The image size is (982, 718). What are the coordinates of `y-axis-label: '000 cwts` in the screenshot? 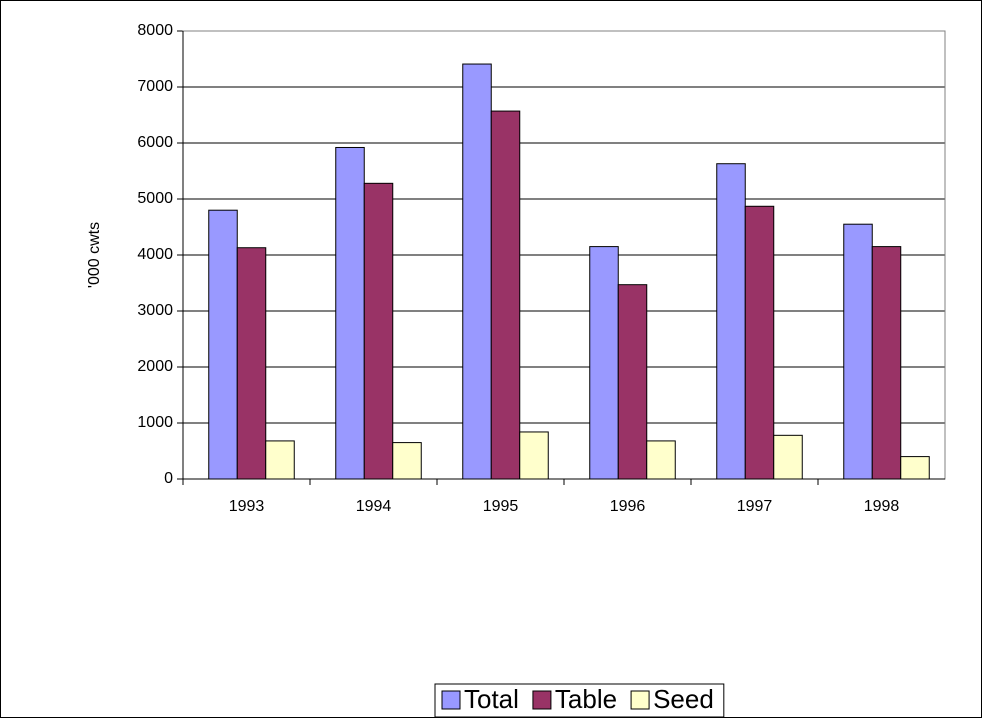 It's located at (94, 255).